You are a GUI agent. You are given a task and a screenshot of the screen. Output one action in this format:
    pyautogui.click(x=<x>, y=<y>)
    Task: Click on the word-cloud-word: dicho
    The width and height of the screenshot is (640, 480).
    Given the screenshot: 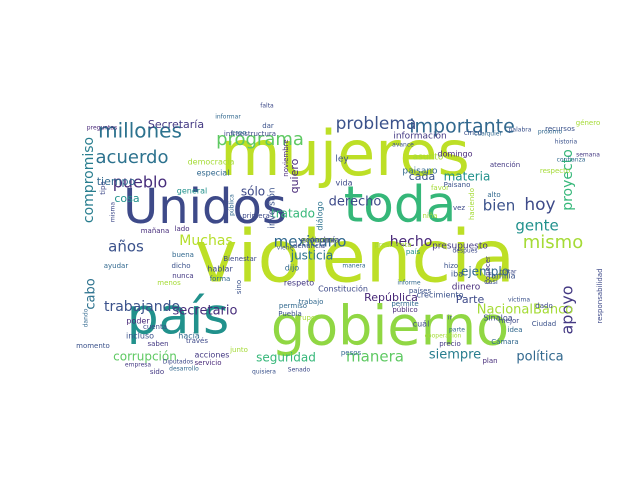 What is the action you would take?
    pyautogui.click(x=181, y=266)
    